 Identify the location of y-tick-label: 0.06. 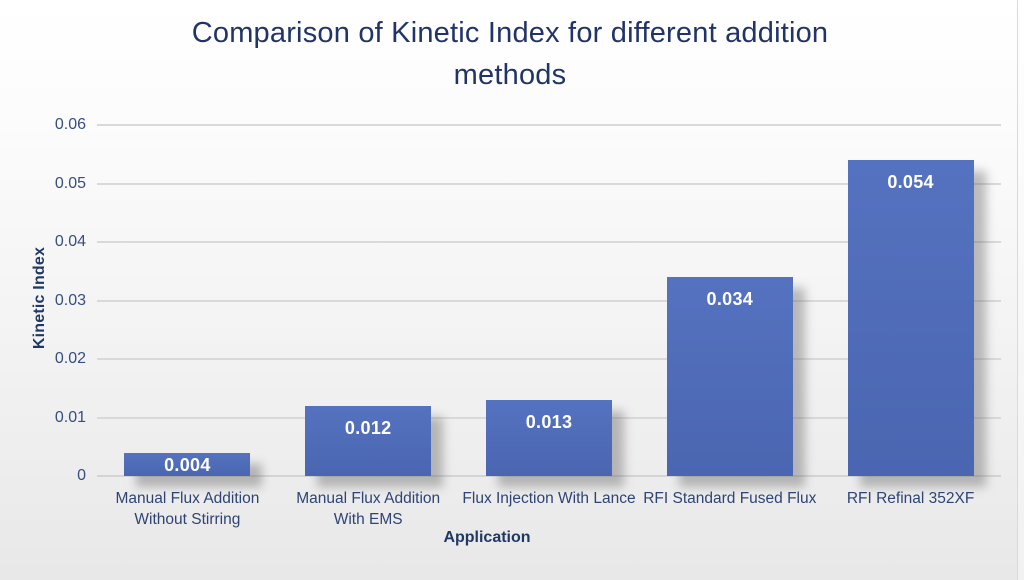
(70, 124).